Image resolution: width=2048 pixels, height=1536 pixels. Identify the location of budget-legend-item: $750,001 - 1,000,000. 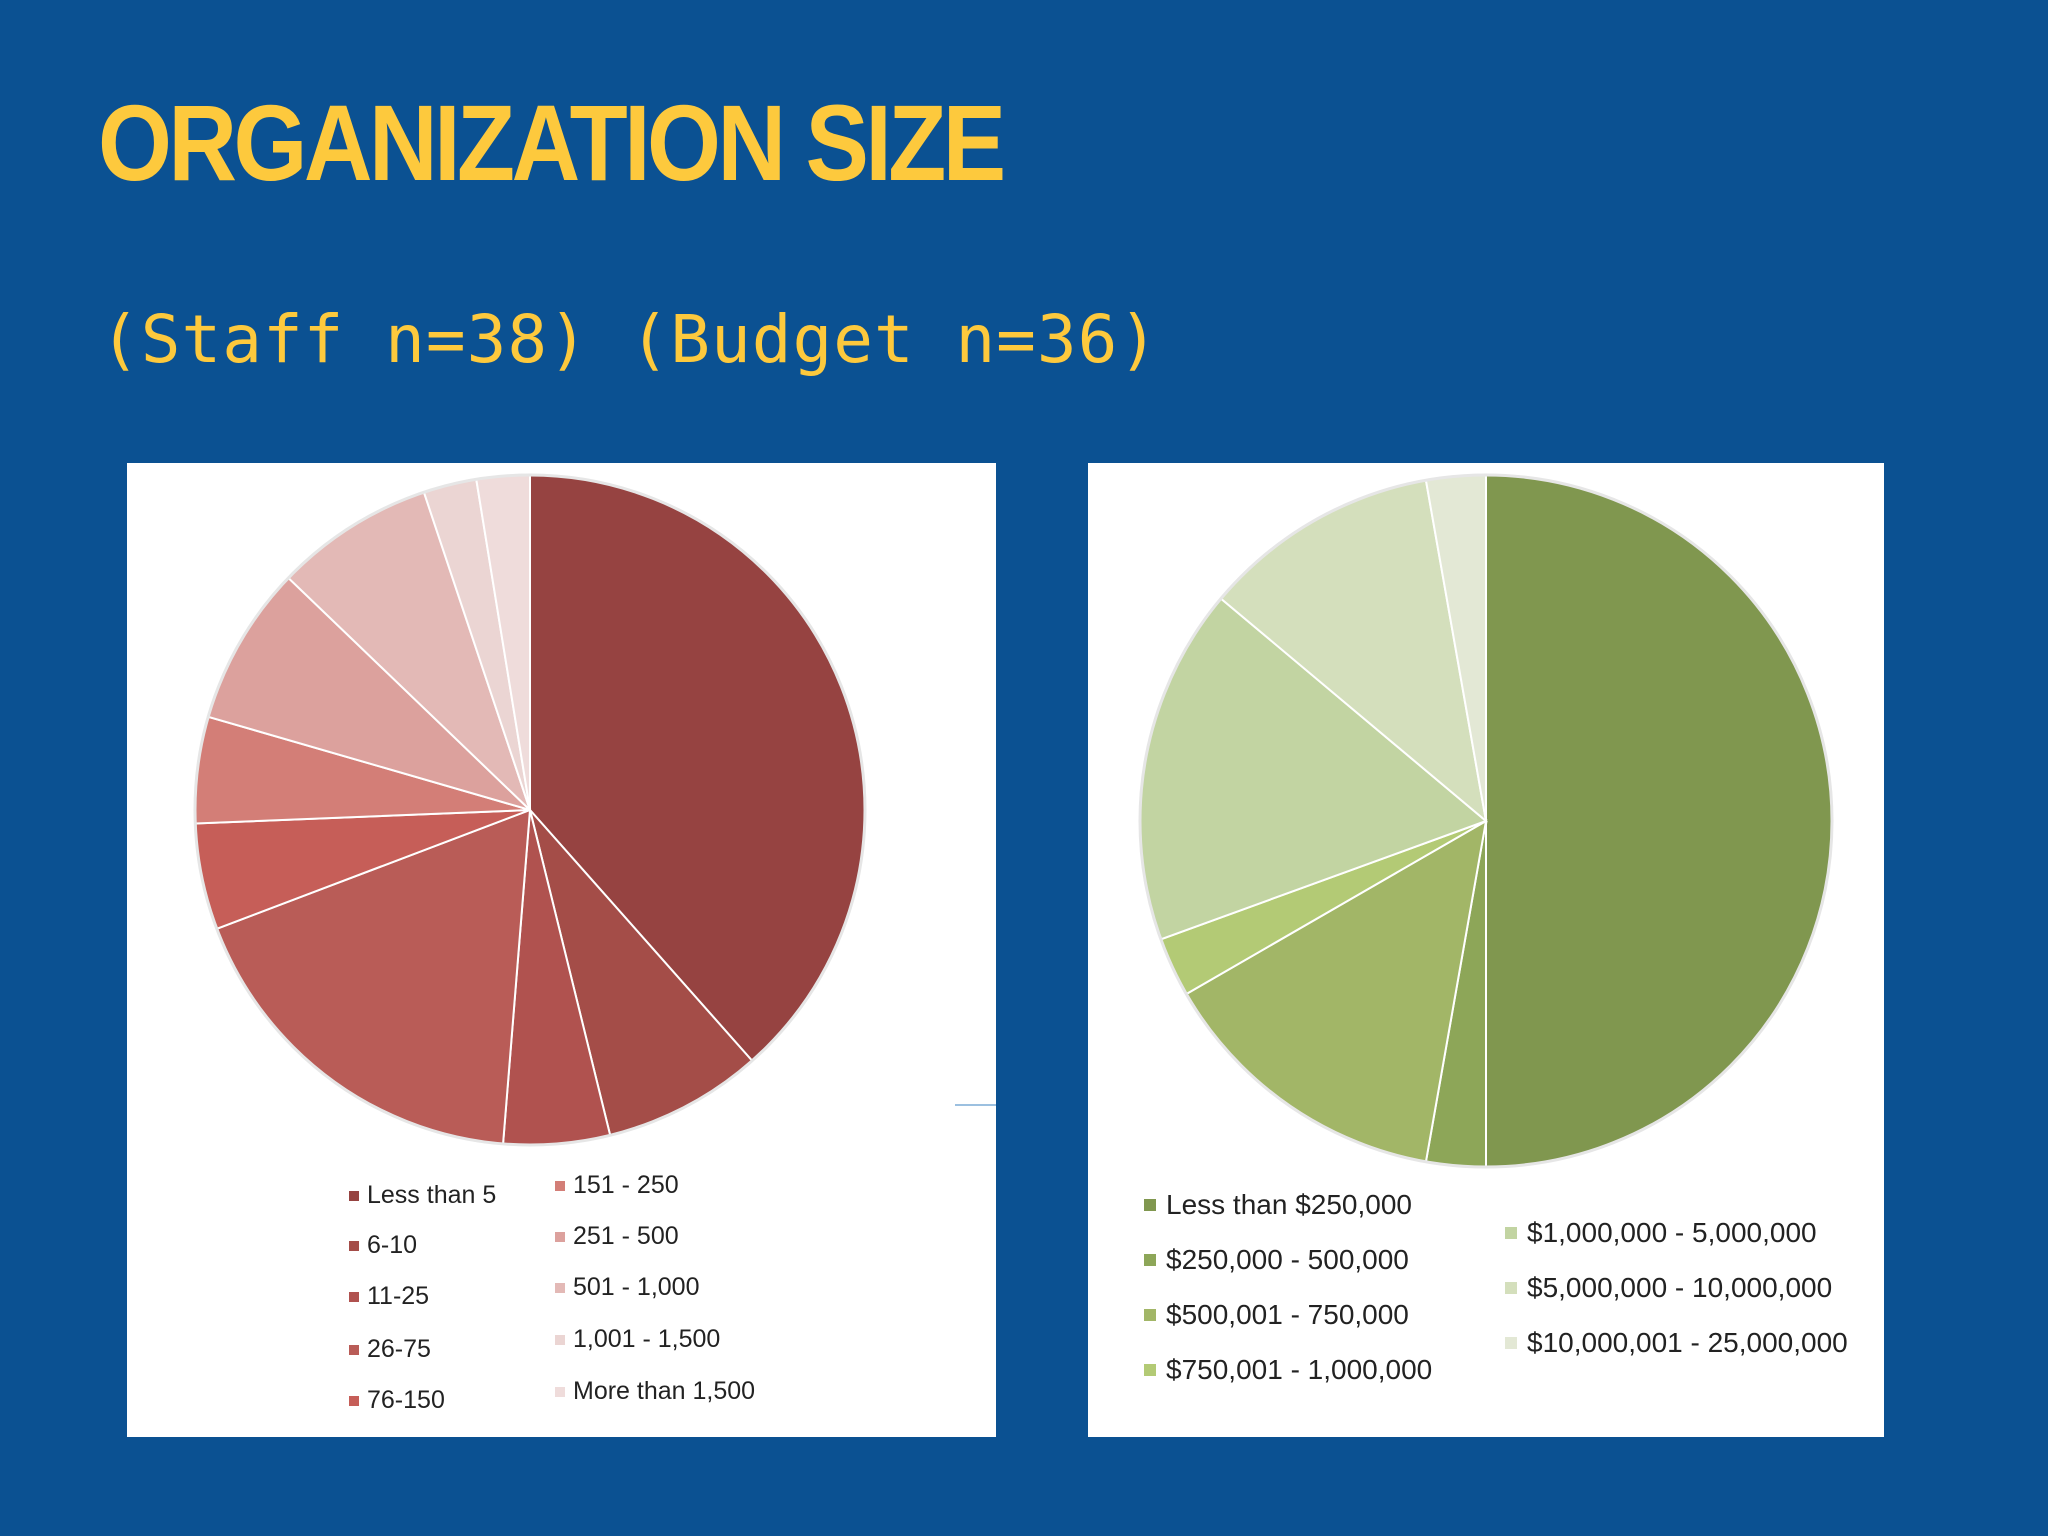
(1288, 1370).